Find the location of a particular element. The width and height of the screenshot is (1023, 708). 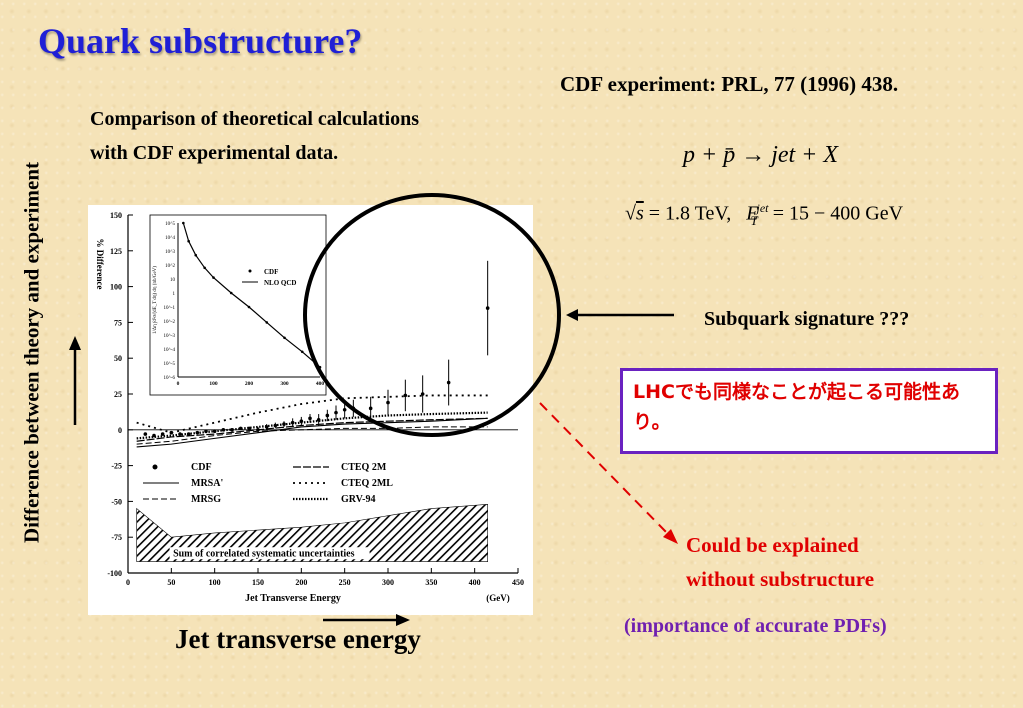

lhc-note-text: LHCでも同様なことが起こる可能性あり。 is located at coordinates (796, 407).